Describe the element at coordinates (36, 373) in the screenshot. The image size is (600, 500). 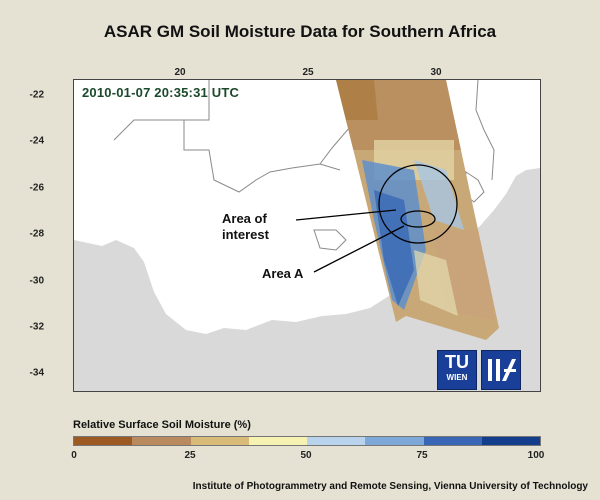
I see `y-tick-34: -34` at that location.